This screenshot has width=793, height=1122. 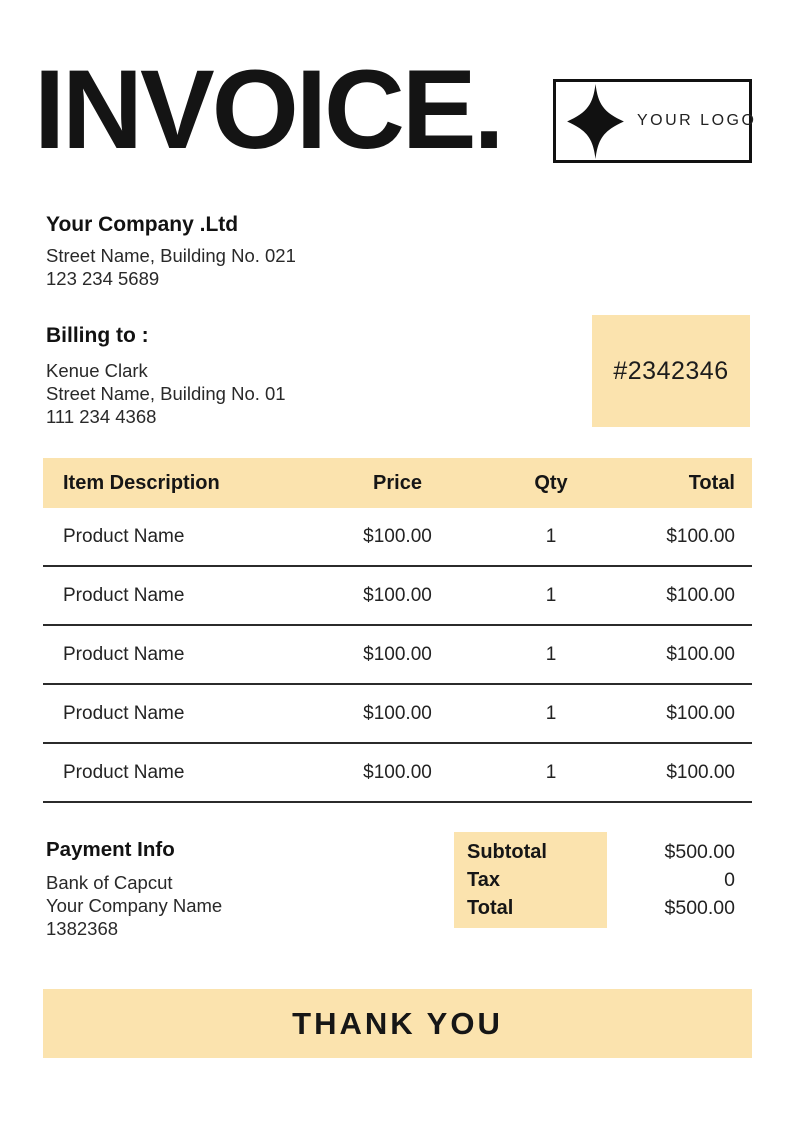 I want to click on totals-values: $500.00 0 $500.00, so click(x=671, y=880).